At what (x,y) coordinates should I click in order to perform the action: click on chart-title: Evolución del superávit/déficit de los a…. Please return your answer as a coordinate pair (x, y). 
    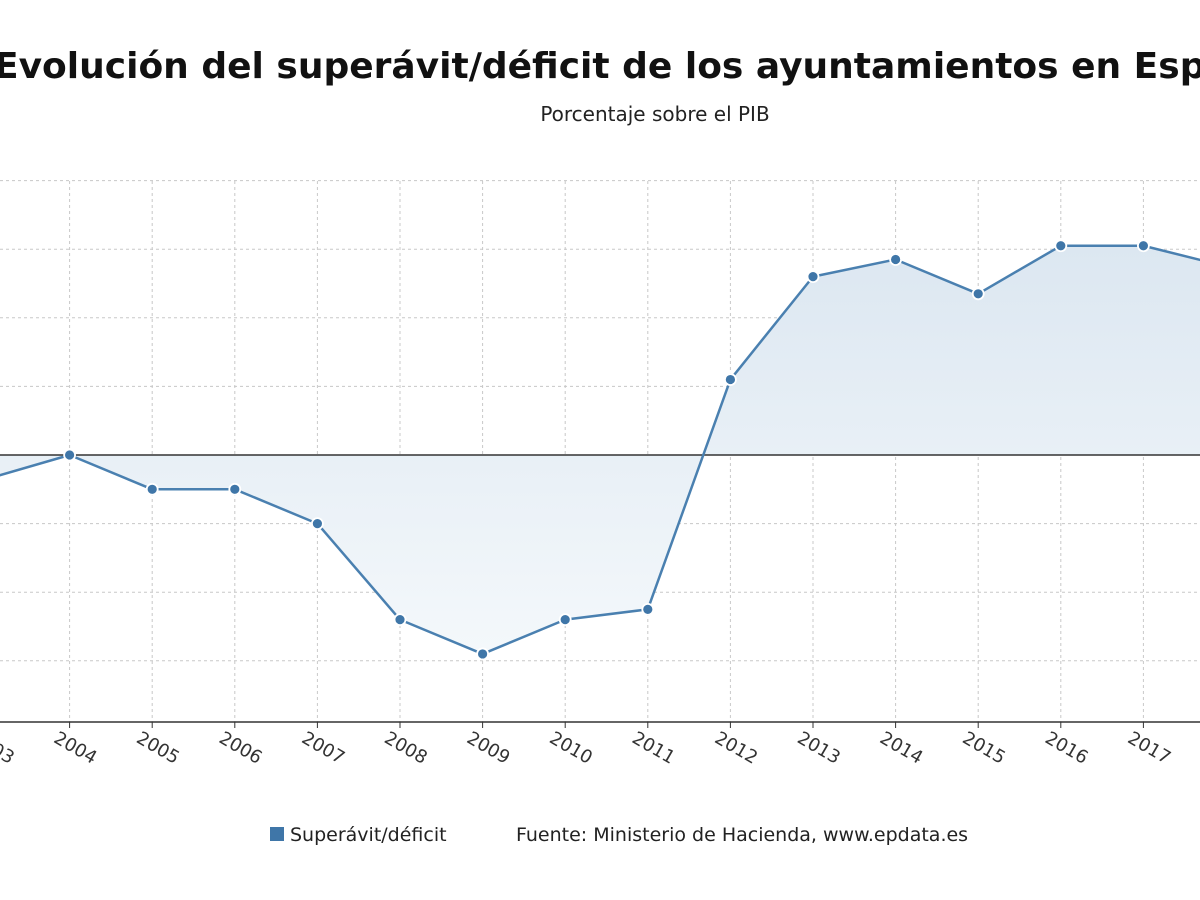
    Looking at the image, I should click on (600, 66).